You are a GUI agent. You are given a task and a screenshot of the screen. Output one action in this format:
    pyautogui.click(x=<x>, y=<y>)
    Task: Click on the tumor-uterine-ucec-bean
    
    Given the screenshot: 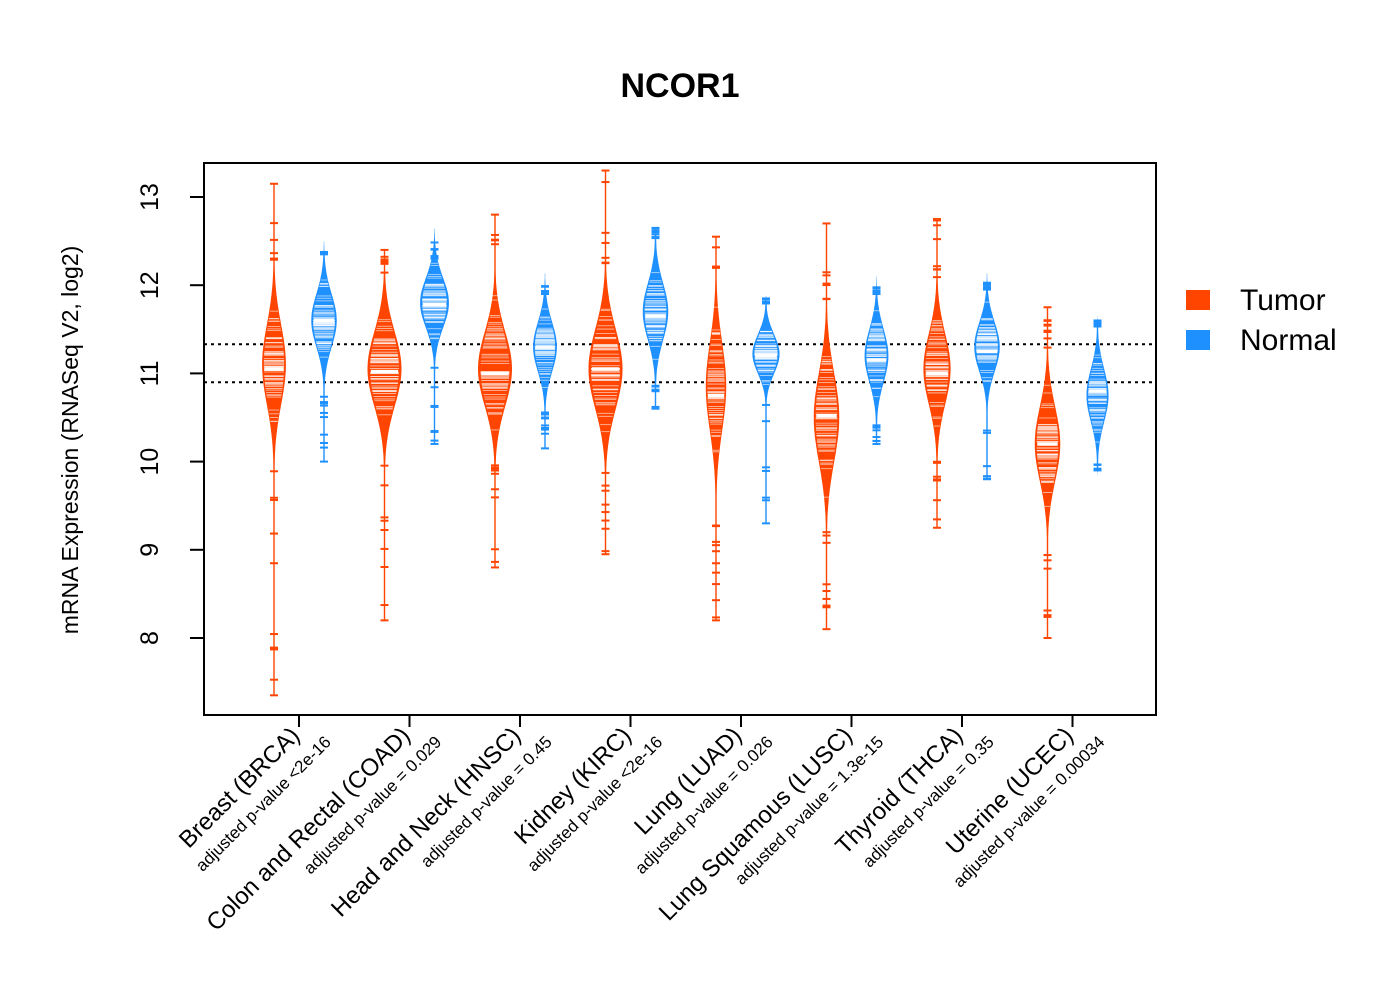 What is the action you would take?
    pyautogui.click(x=1047, y=472)
    